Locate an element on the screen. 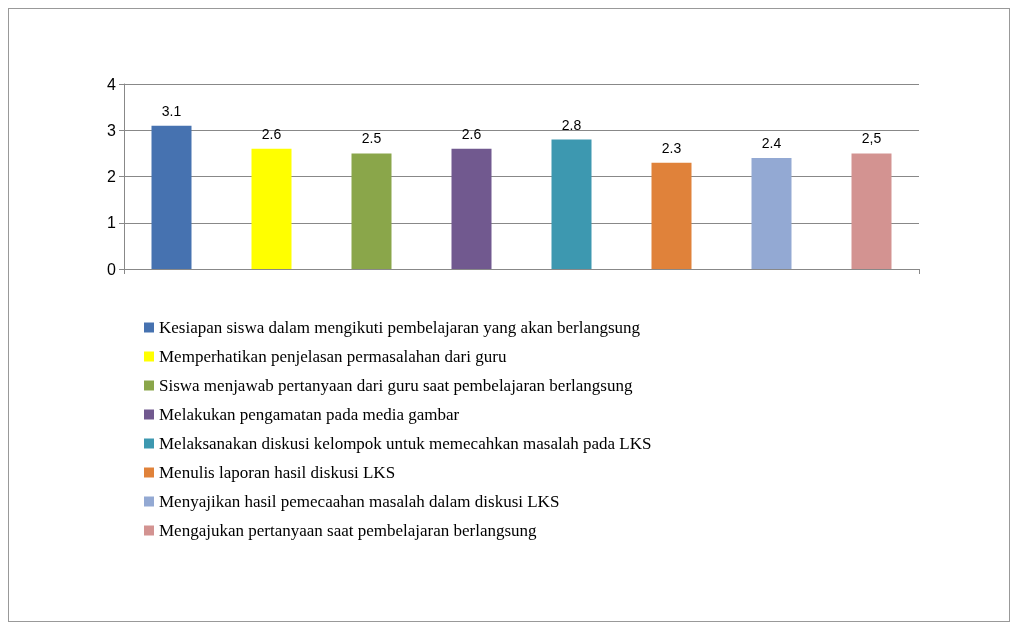 The image size is (1021, 631). y-tick-label: 3 is located at coordinates (112, 130).